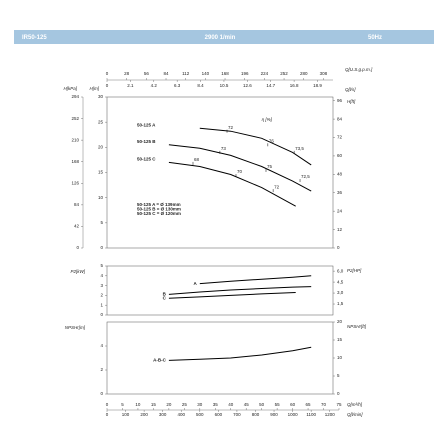 This screenshot has width=448, height=448. I want to click on note: 50-125 C = Ø 120mm, so click(159, 213).